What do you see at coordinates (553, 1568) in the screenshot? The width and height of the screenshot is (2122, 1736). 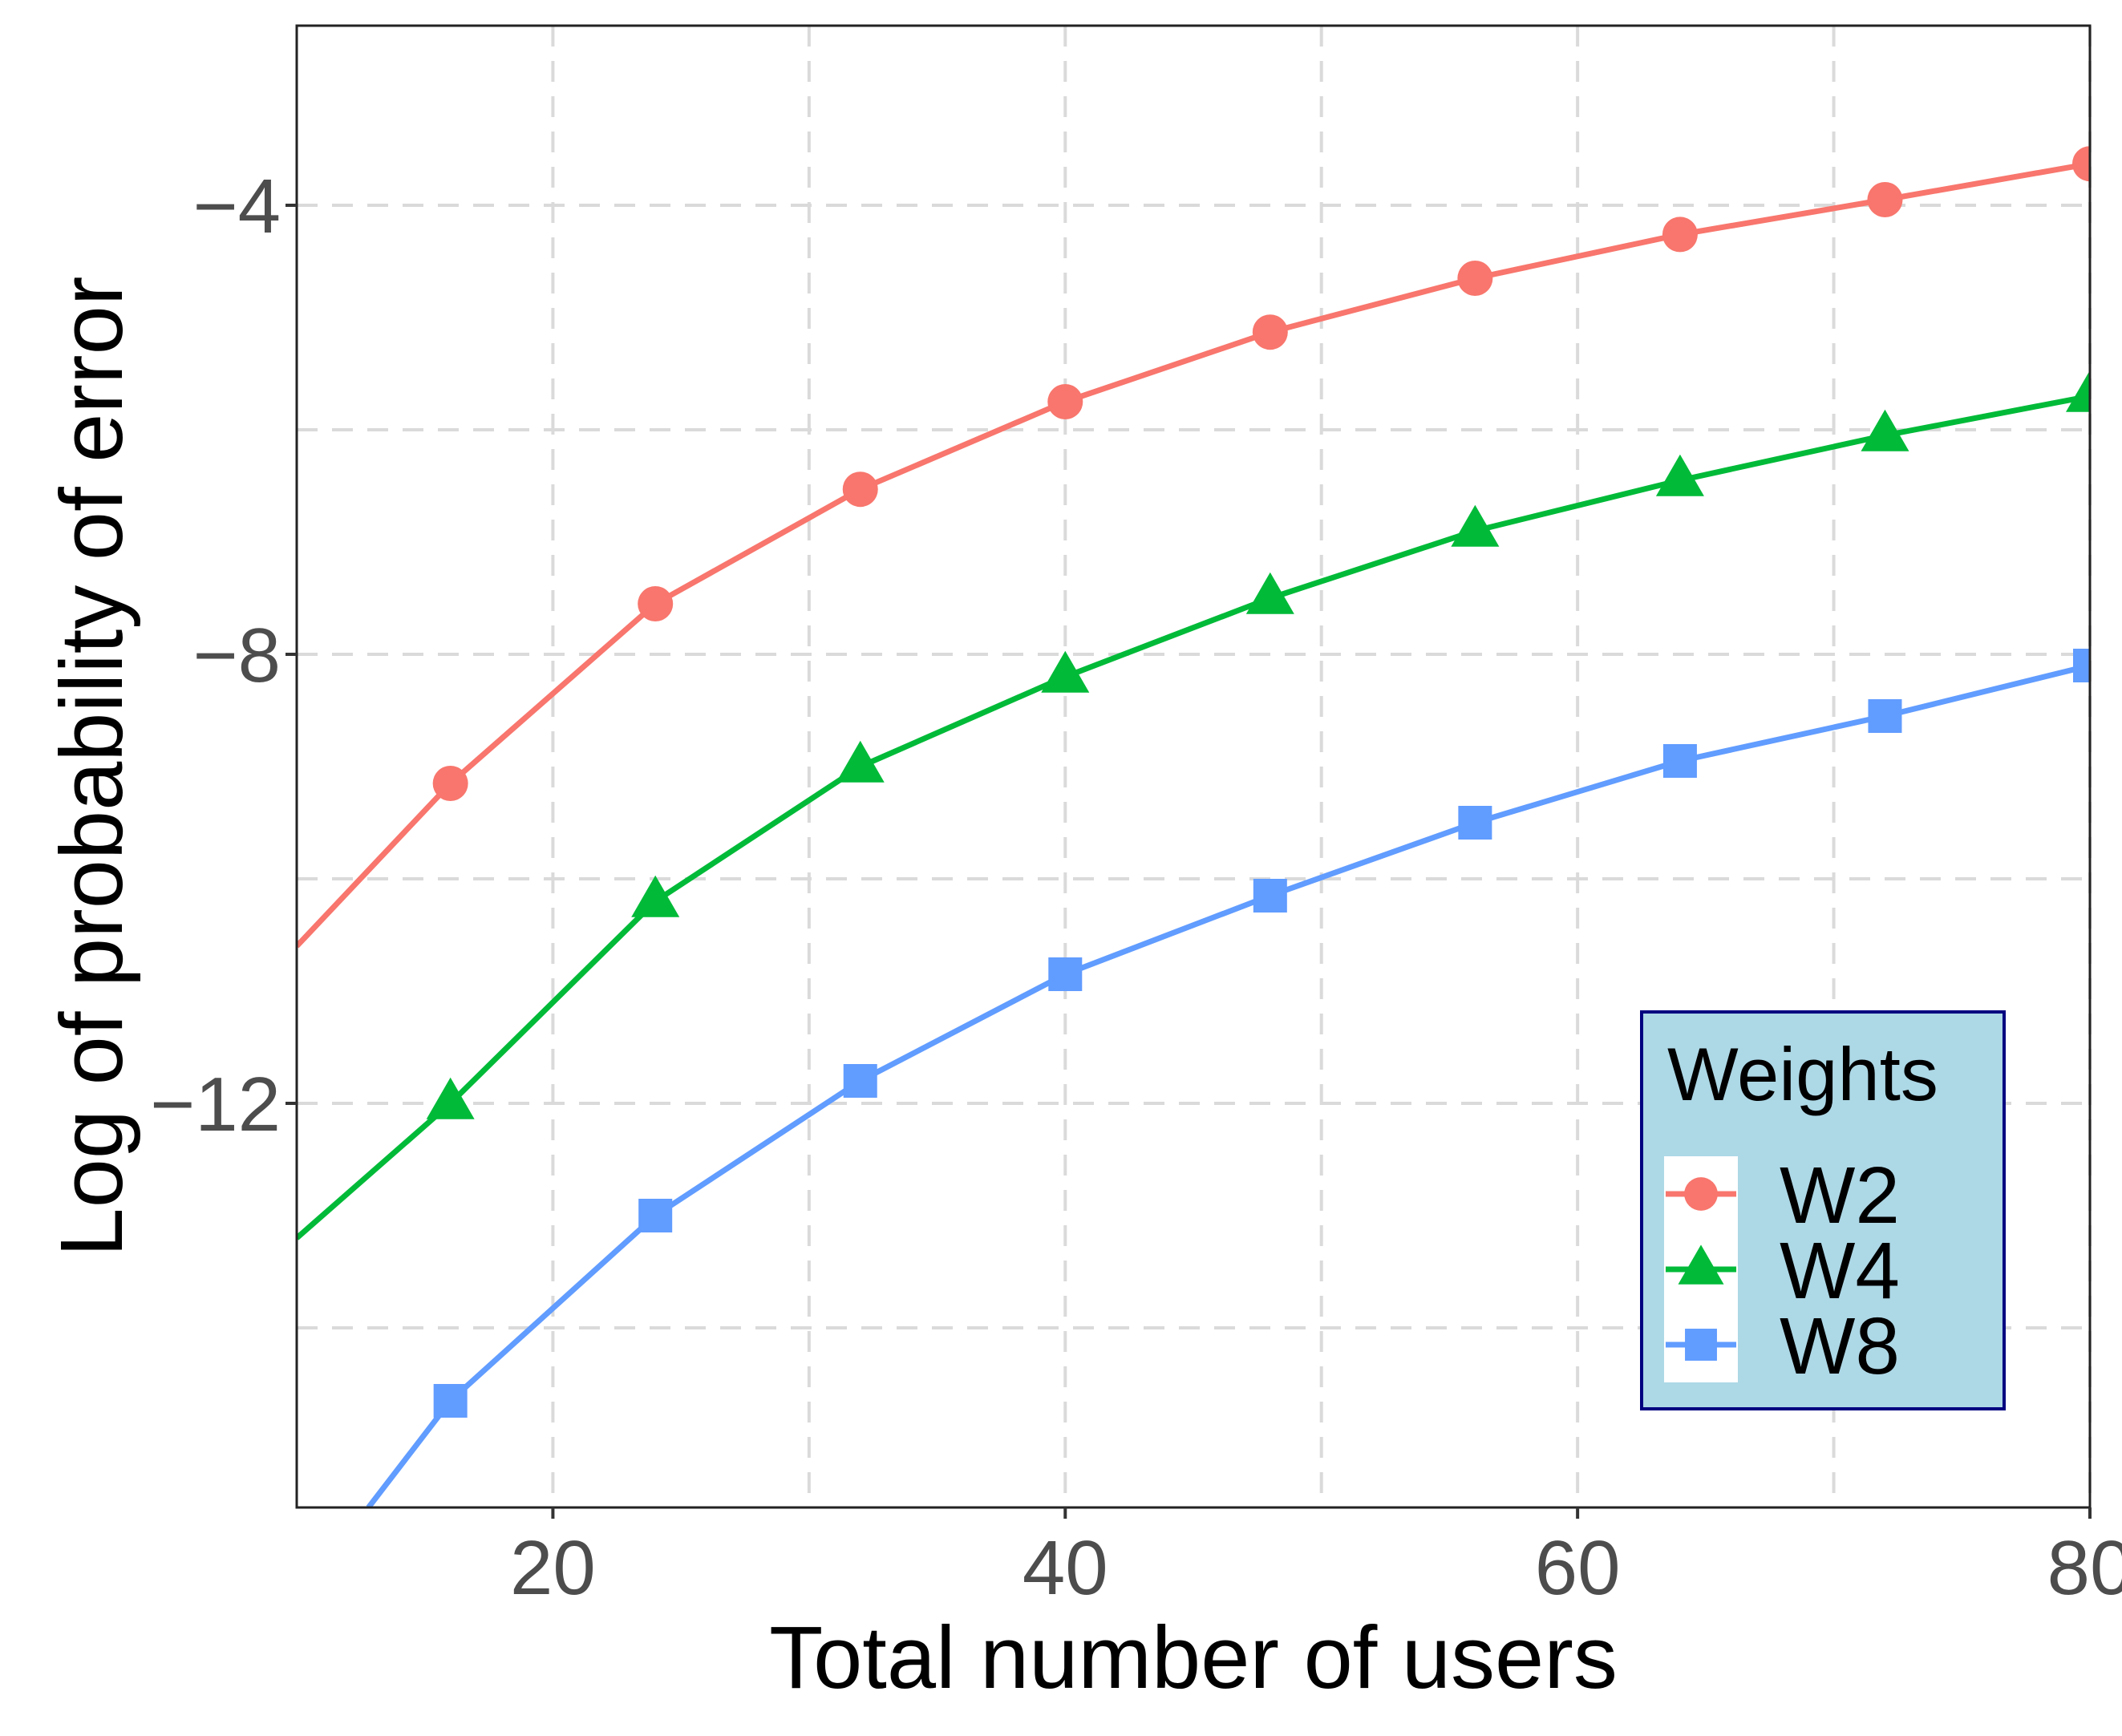 I see `x-tick-label: 20` at bounding box center [553, 1568].